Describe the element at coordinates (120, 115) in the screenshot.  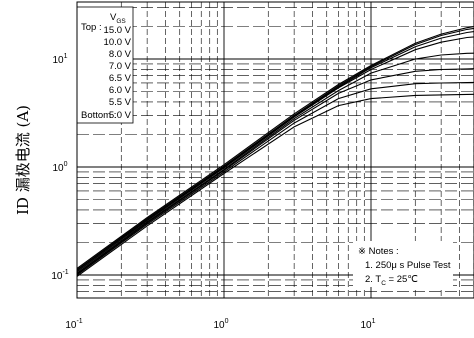
I see `legend-entry: 5.0 V` at that location.